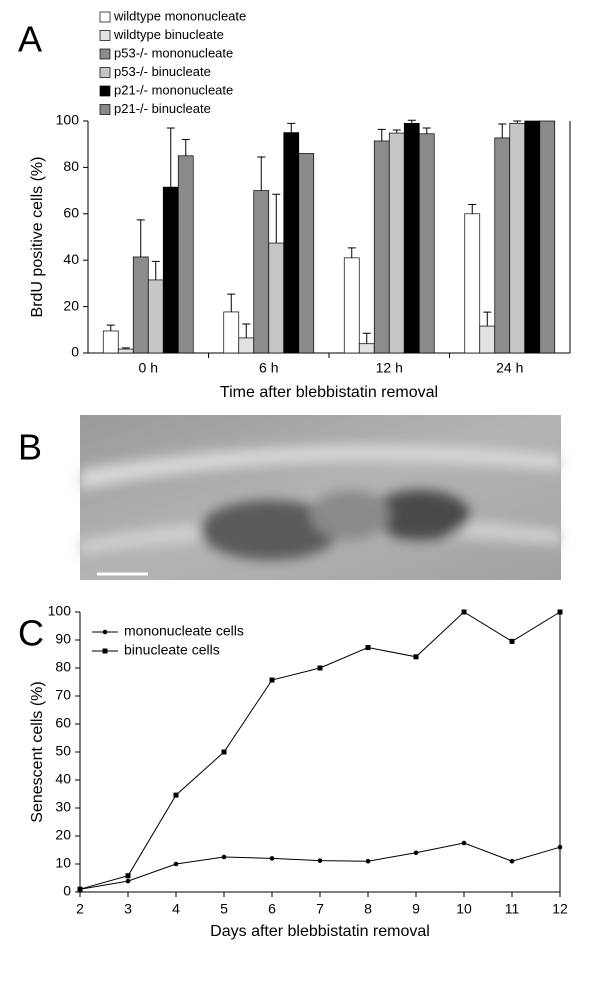  Describe the element at coordinates (162, 108) in the screenshot. I see `legend-label: p21-/- binucleate` at that location.